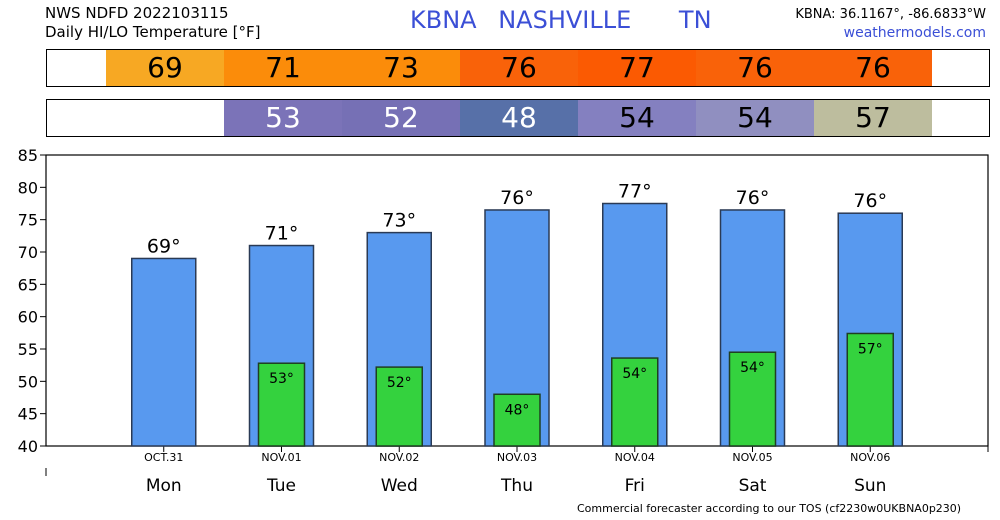 This screenshot has width=1000, height=520. I want to click on lo-cell: 57, so click(873, 118).